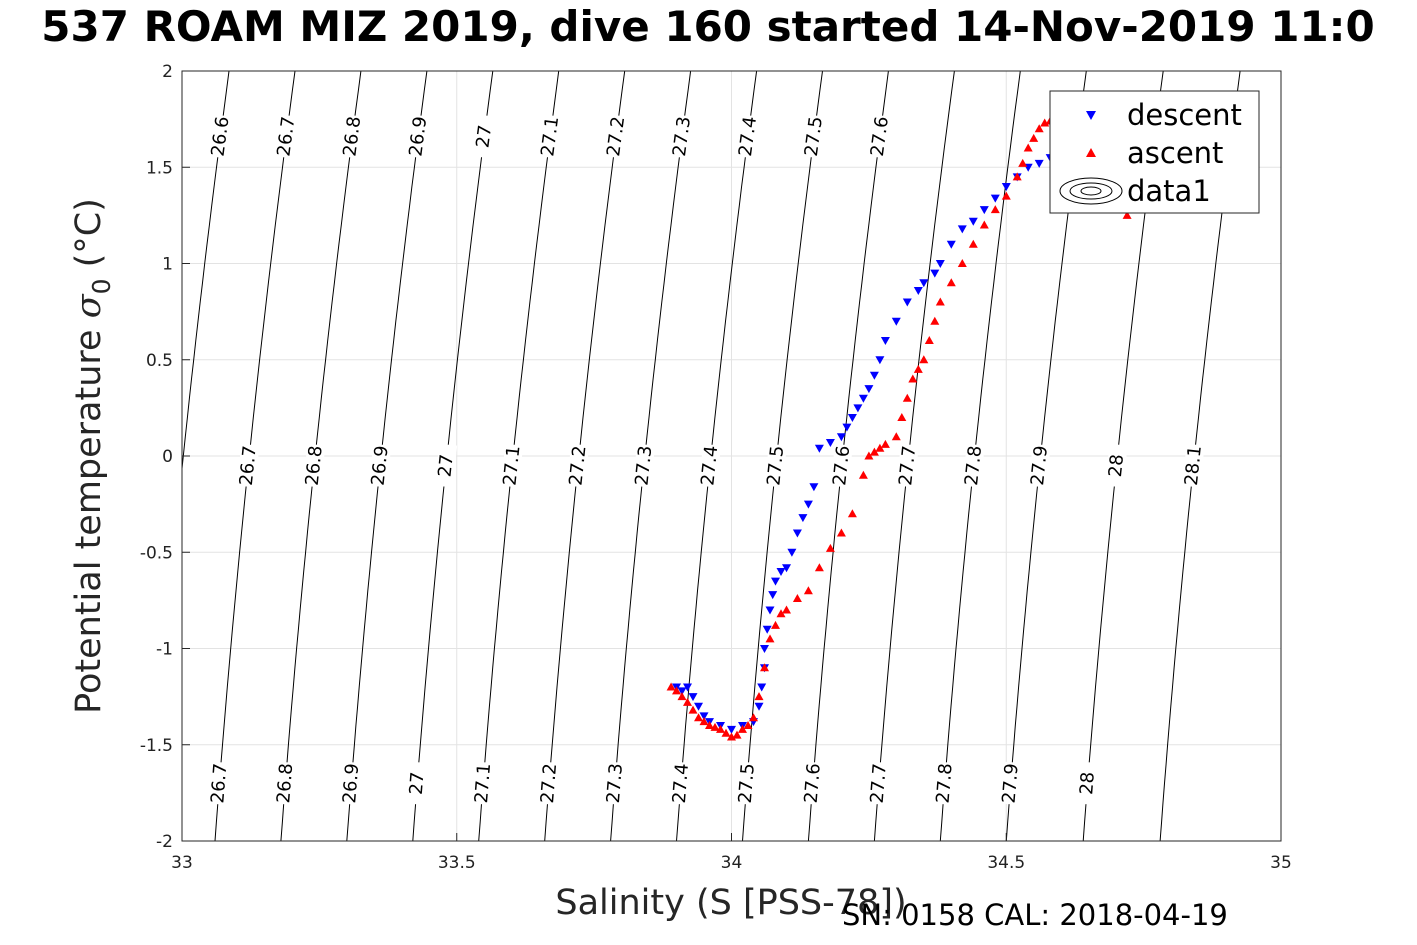 This screenshot has height=945, width=1417. What do you see at coordinates (164, 842) in the screenshot?
I see `y-tick-label: -2` at bounding box center [164, 842].